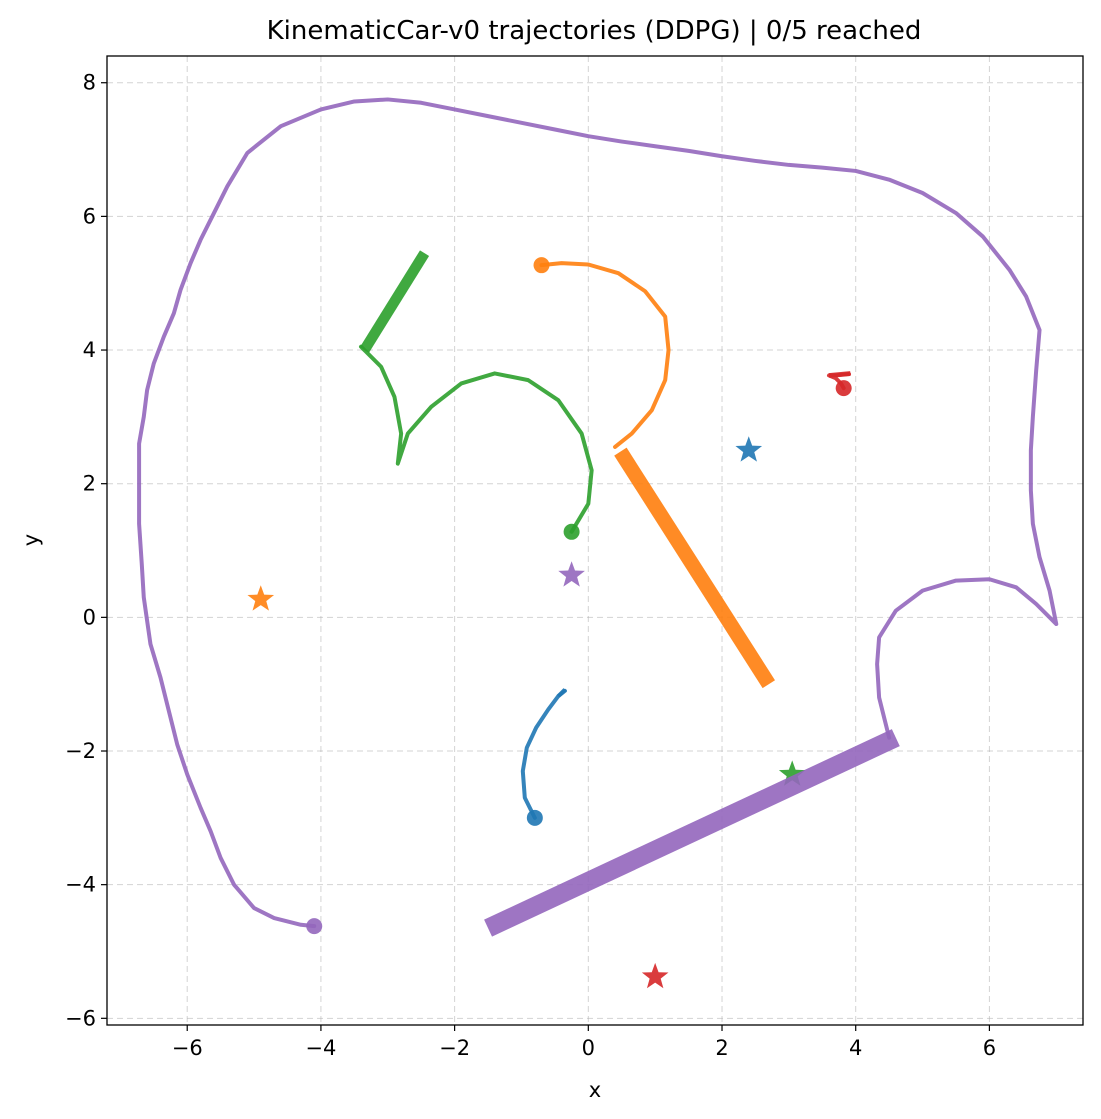 The width and height of the screenshot is (1101, 1119). I want to click on y-tick-label: 6, so click(89, 216).